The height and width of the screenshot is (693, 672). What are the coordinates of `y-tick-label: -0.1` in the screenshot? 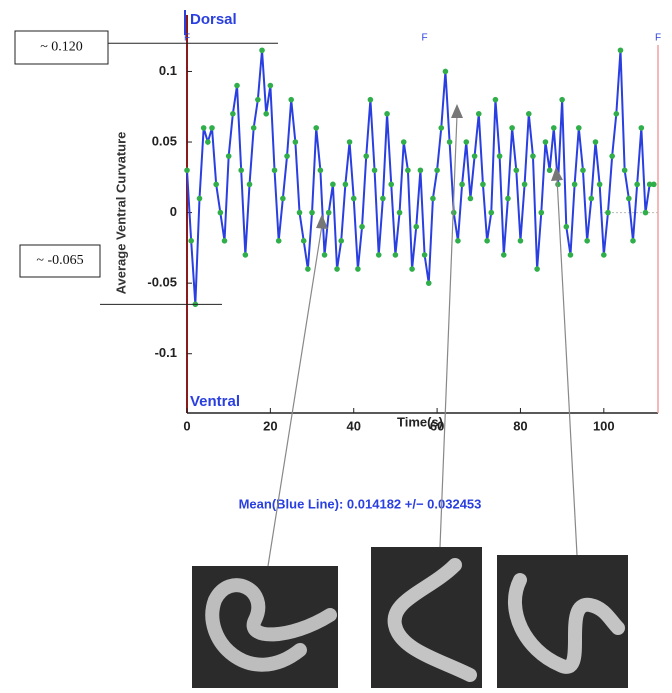 It's located at (166, 352).